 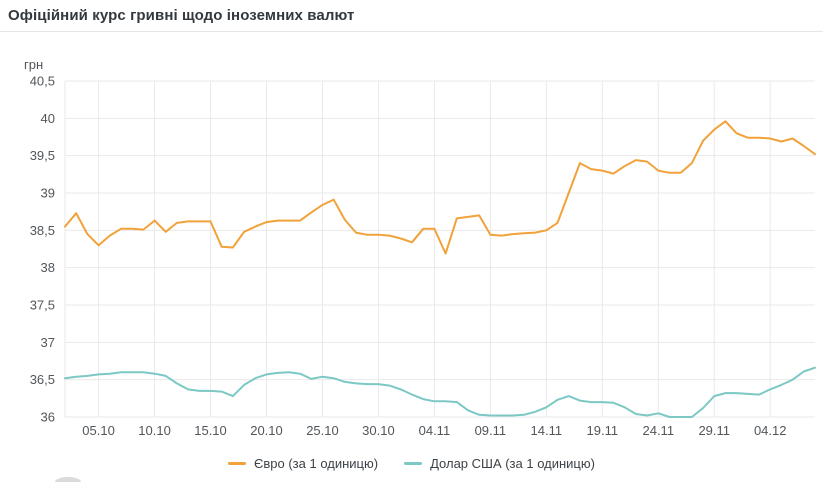 I want to click on y-tick-label: 39, so click(x=48, y=193).